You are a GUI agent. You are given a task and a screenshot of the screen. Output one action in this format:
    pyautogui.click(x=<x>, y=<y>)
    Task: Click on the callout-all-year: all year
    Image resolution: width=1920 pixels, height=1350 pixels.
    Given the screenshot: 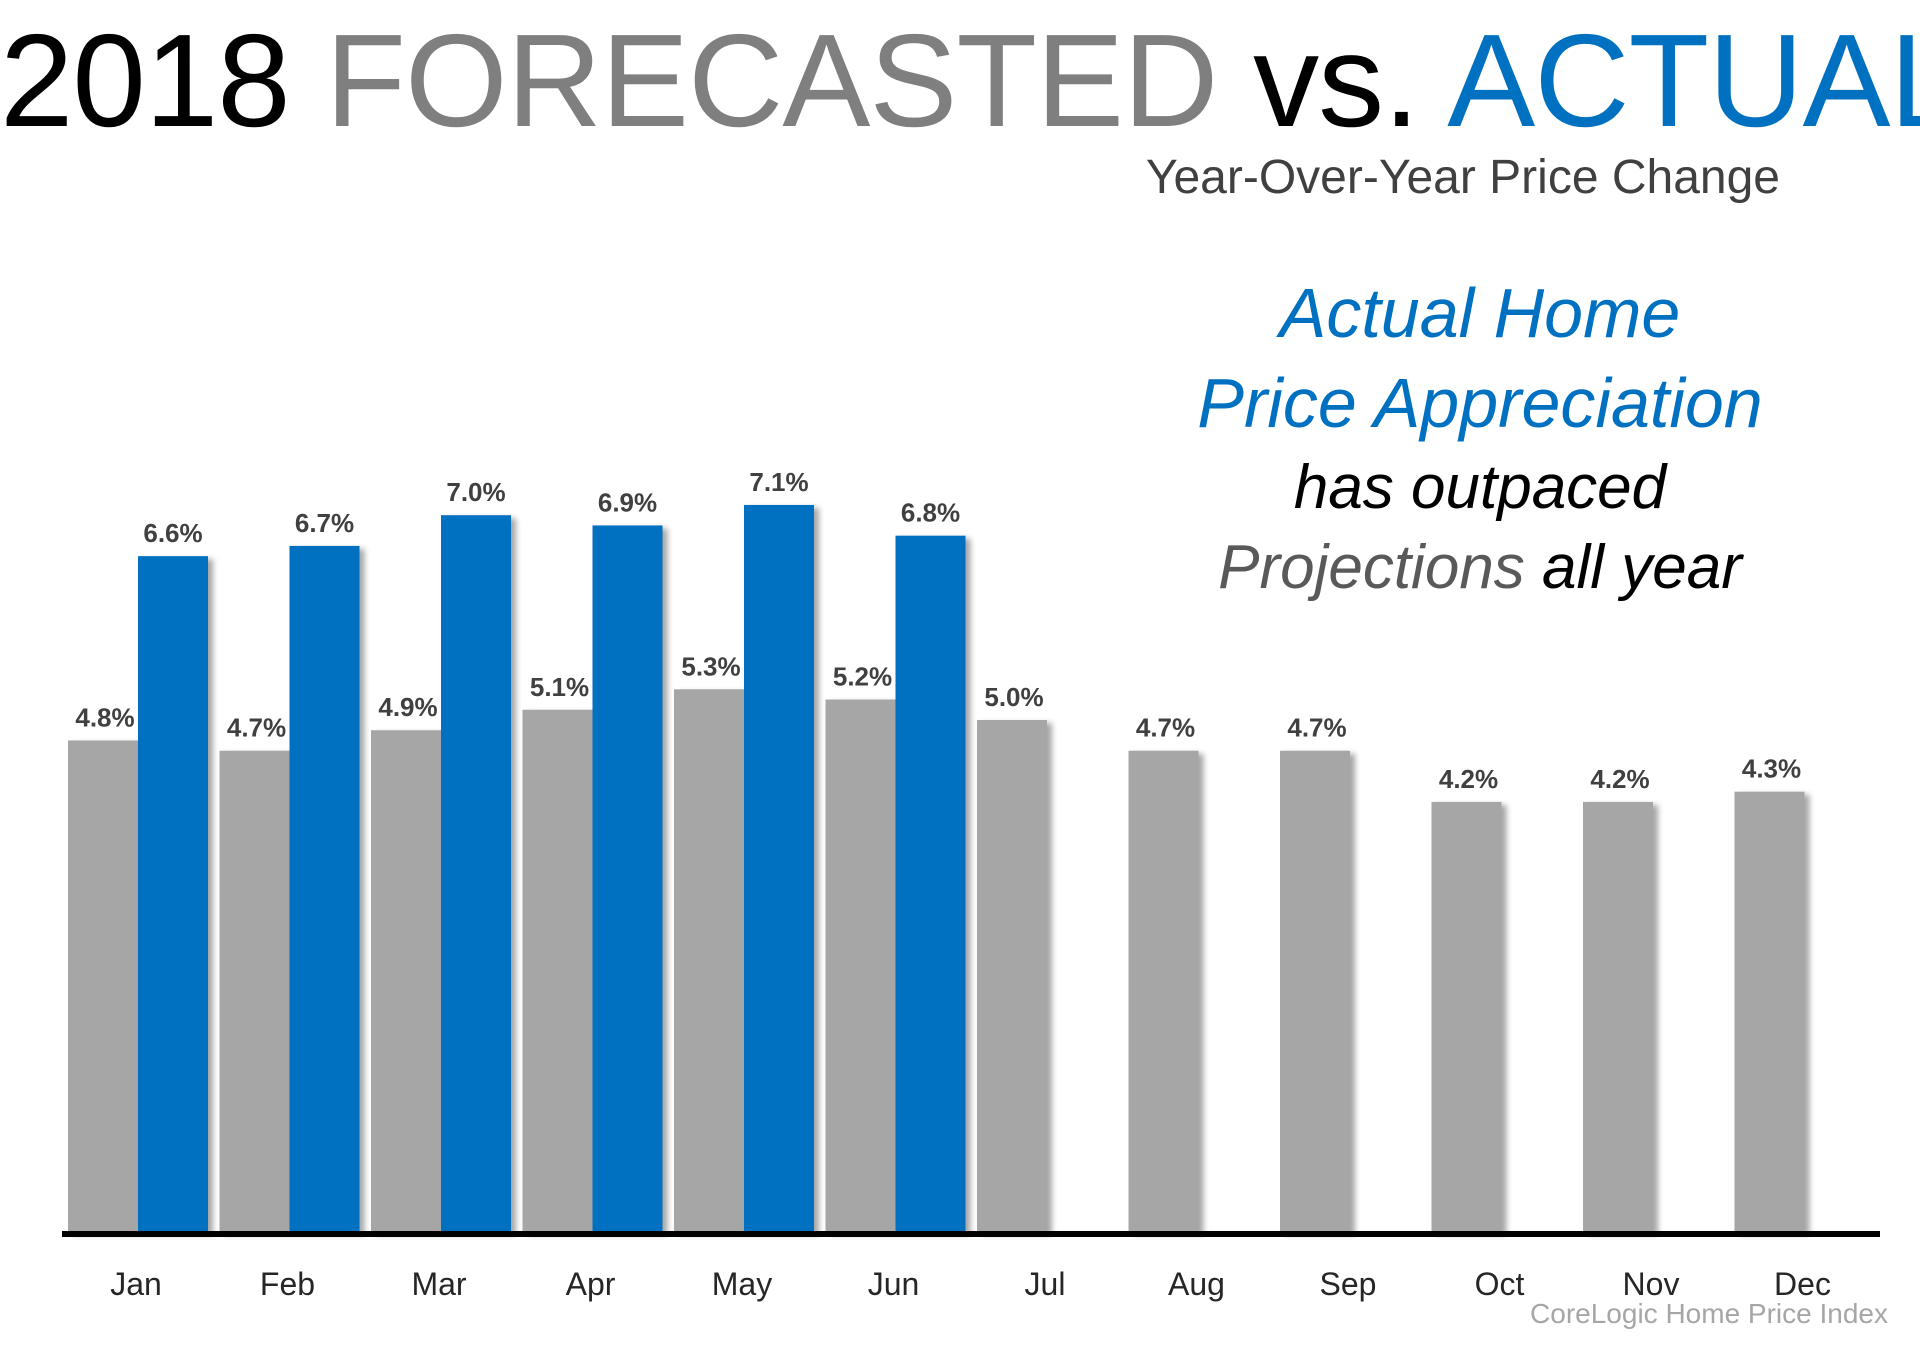 What is the action you would take?
    pyautogui.click(x=1642, y=567)
    